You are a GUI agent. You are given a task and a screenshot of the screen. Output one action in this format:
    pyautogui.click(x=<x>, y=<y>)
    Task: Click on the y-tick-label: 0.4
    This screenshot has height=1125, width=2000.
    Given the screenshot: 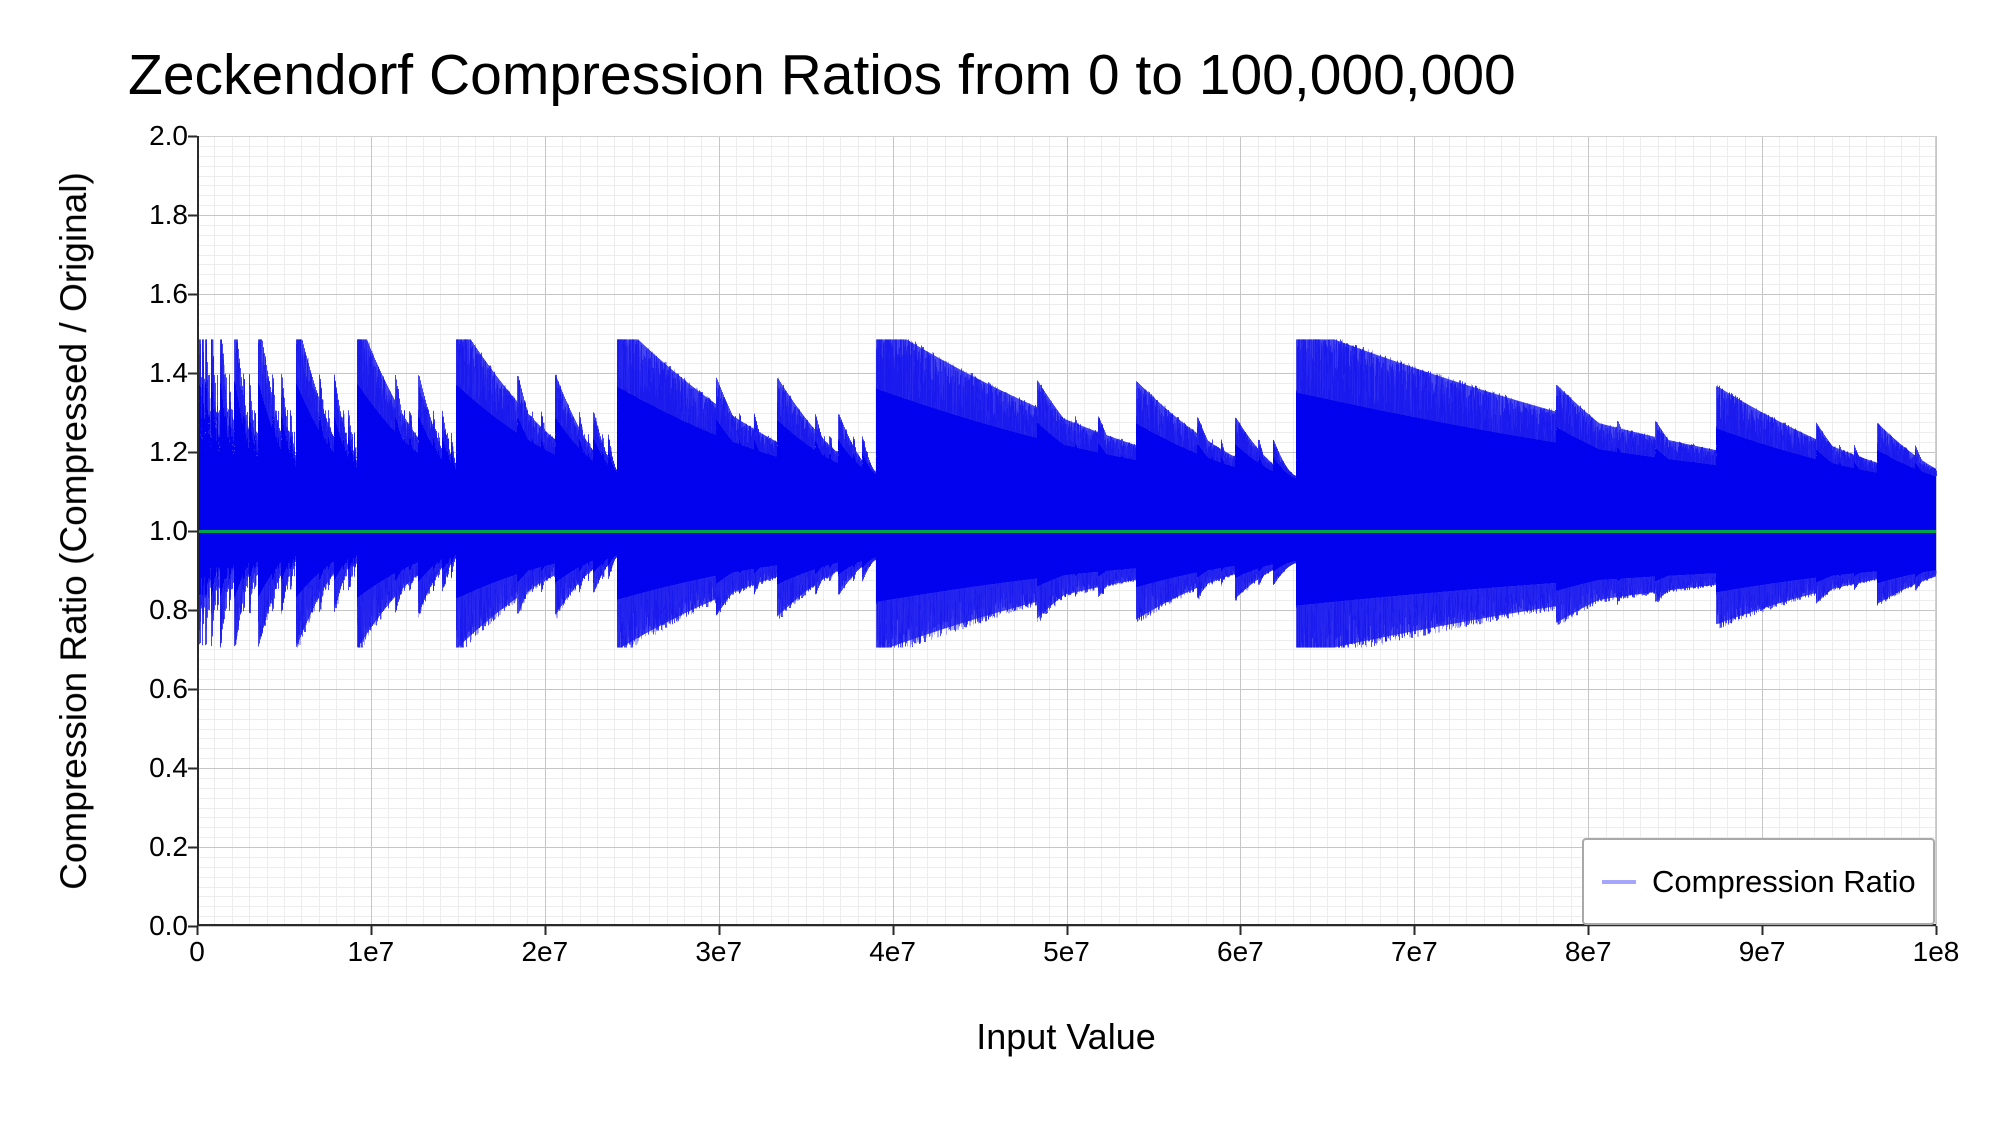 What is the action you would take?
    pyautogui.click(x=168, y=767)
    